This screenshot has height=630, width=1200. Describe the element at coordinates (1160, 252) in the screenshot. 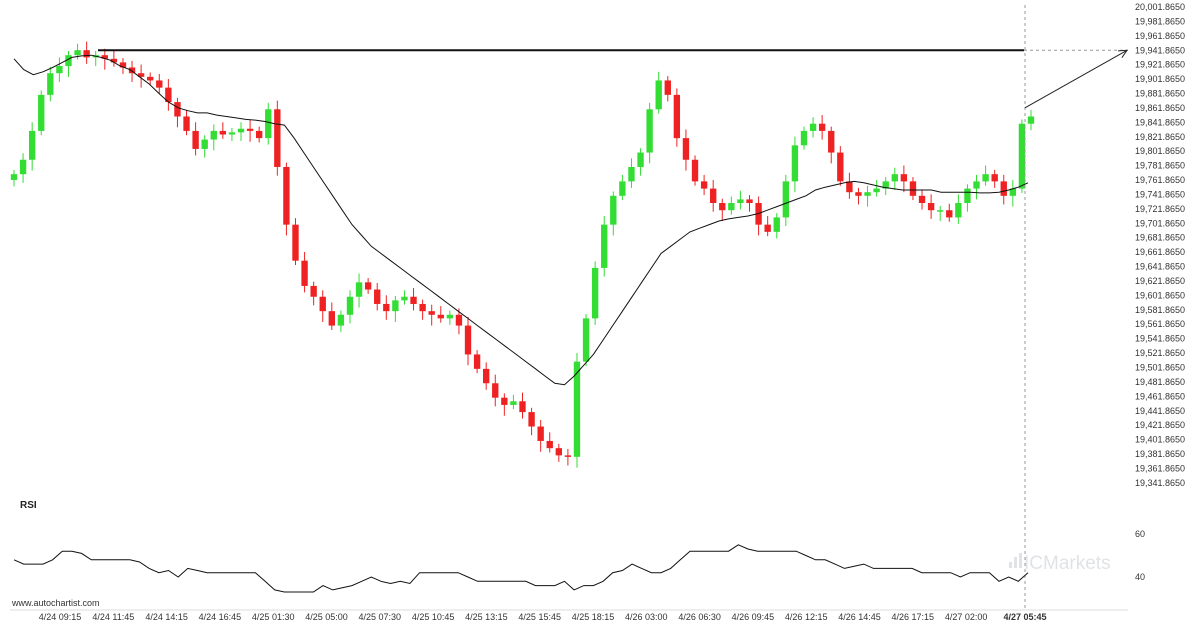

I see `y-tick-label: 19,661.8650` at that location.